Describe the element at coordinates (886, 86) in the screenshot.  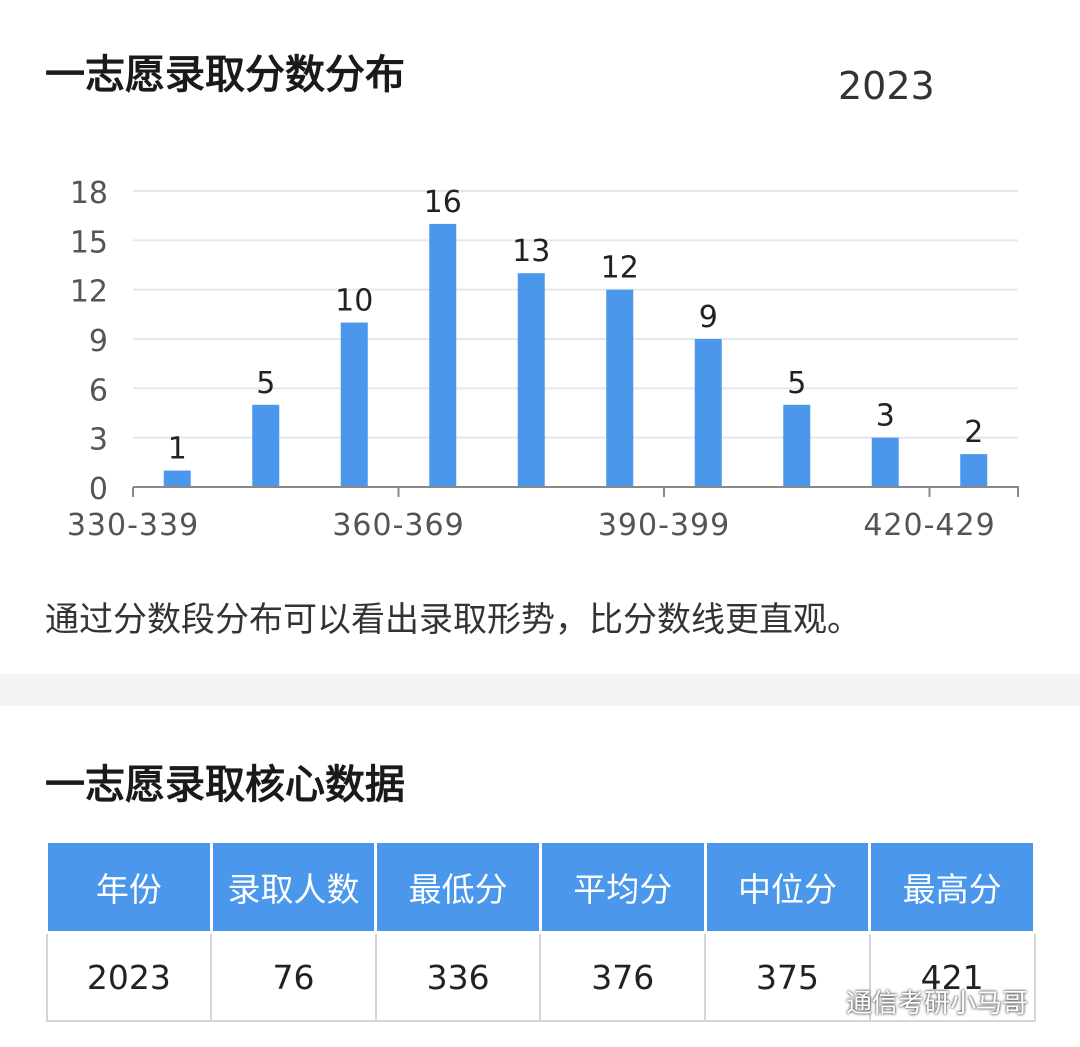
I see `year-label: 2023` at that location.